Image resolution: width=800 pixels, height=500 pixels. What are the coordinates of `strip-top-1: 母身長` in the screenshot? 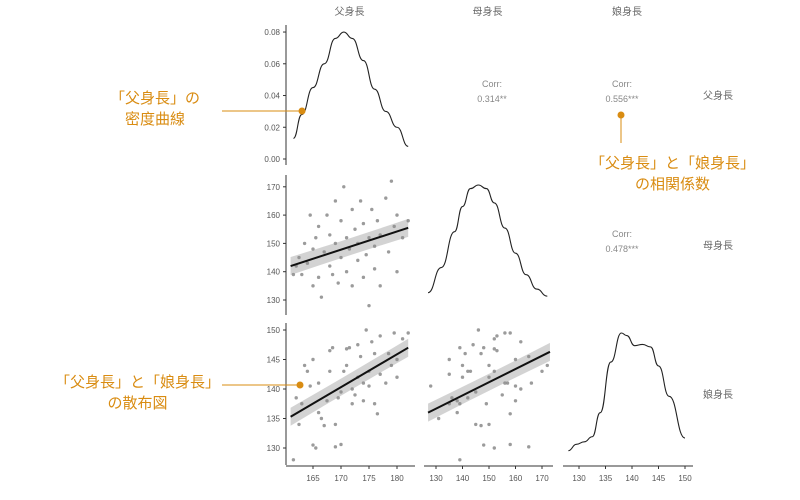 It's located at (488, 11).